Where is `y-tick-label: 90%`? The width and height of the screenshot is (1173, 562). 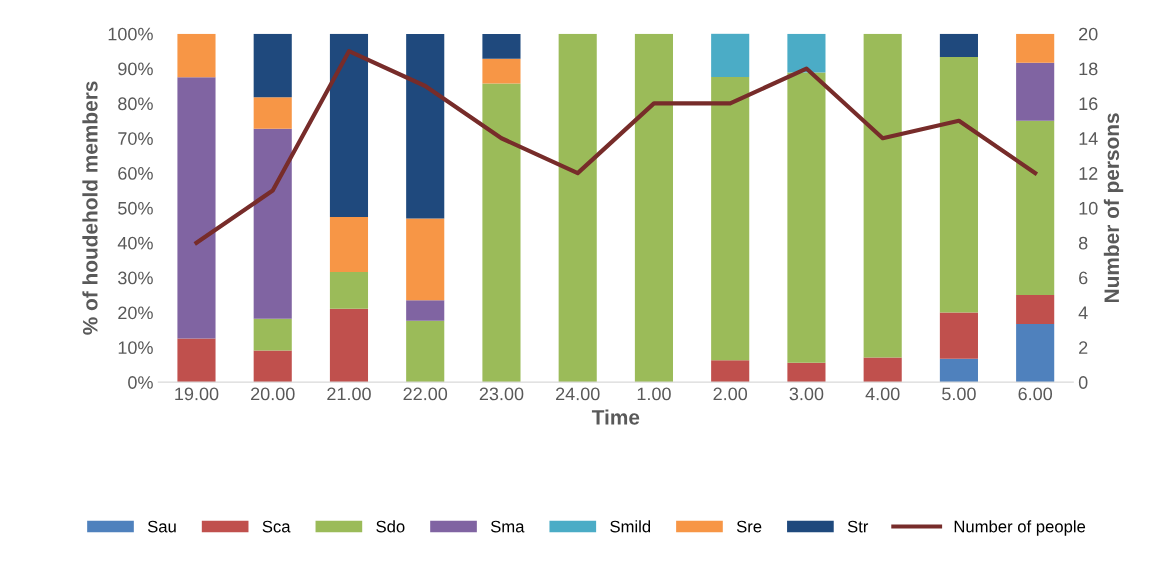 y-tick-label: 90% is located at coordinates (135, 69).